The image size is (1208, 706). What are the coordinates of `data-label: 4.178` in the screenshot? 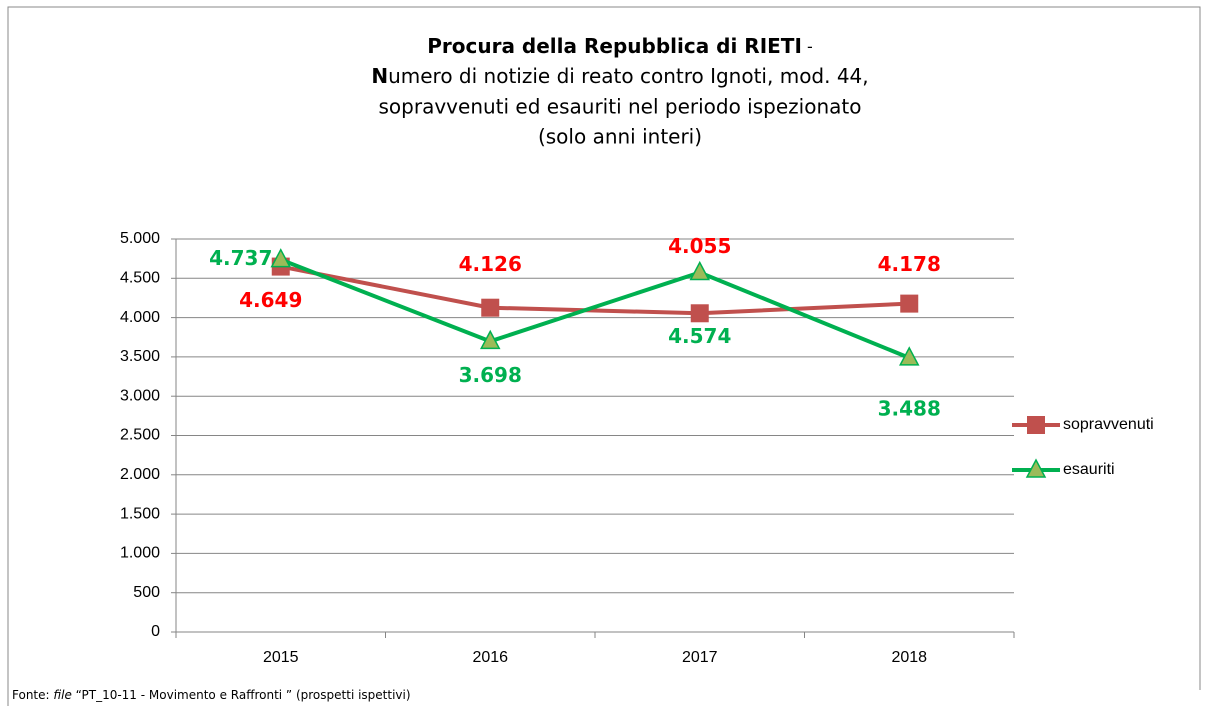 It's located at (909, 264).